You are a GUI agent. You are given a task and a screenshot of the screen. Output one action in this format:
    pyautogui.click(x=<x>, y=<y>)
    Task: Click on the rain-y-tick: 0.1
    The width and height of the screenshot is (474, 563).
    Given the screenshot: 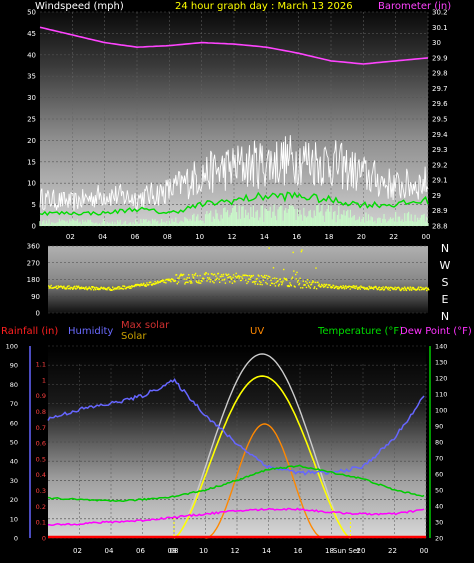 What is the action you would take?
    pyautogui.click(x=41, y=523)
    